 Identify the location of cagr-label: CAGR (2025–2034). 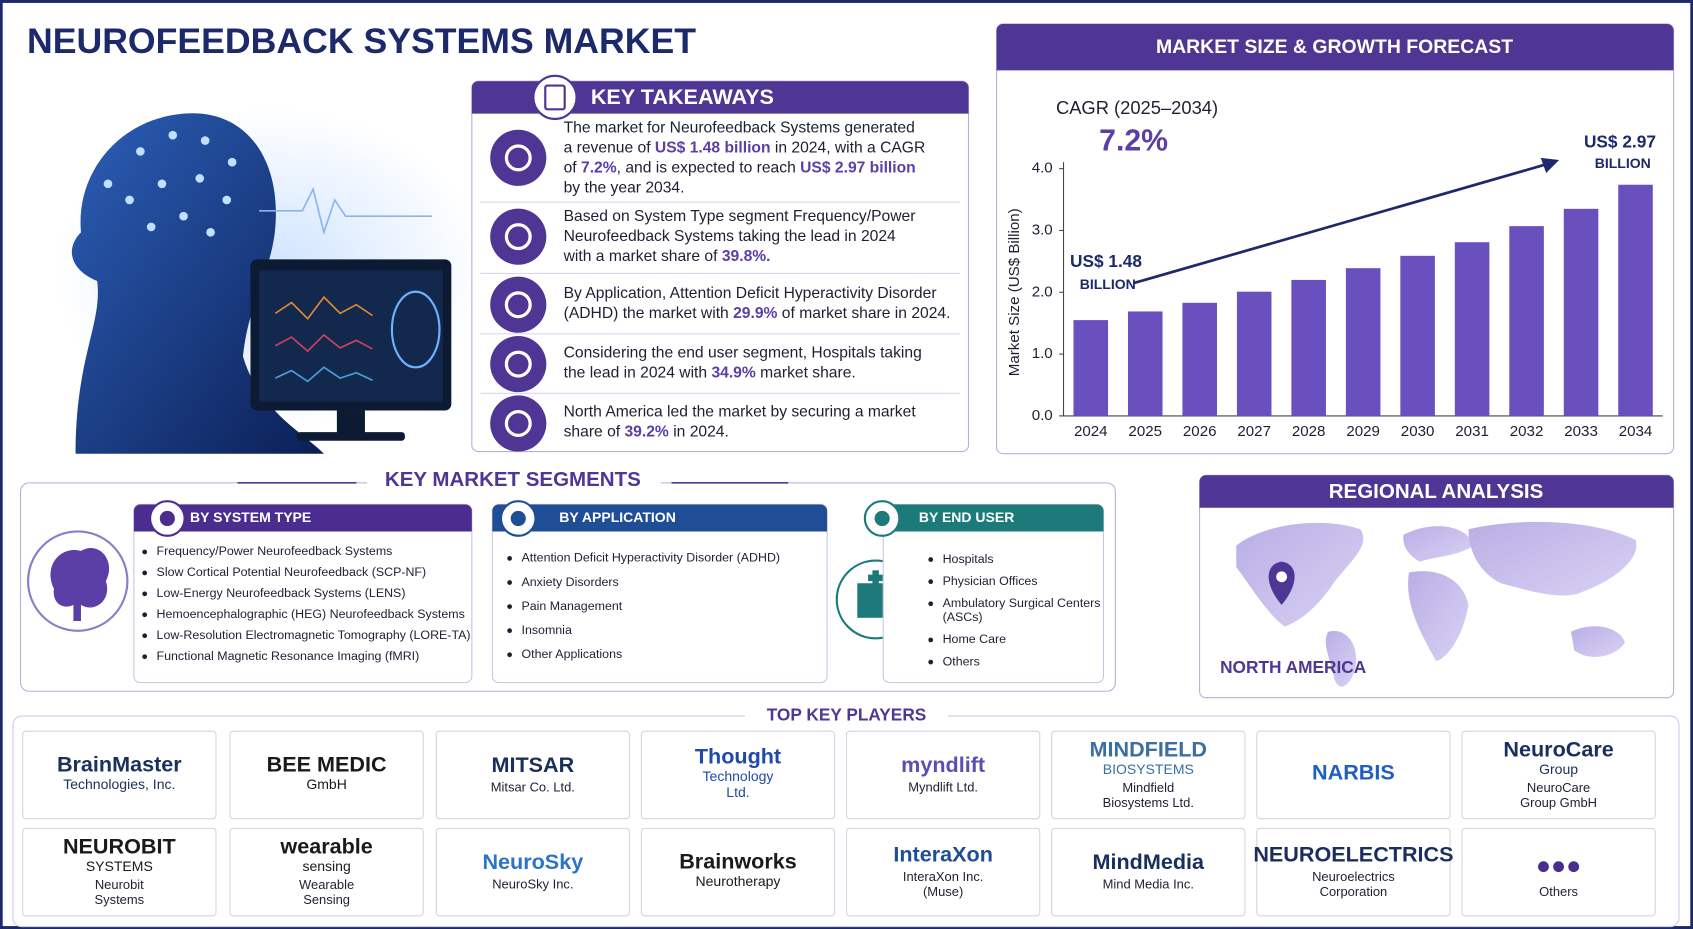
(1137, 107).